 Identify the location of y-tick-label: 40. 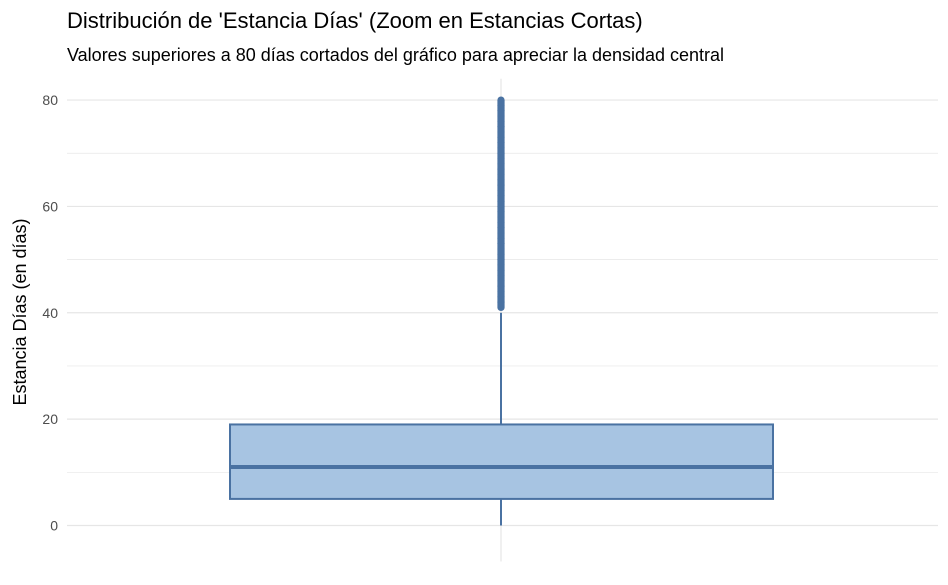
(50, 313).